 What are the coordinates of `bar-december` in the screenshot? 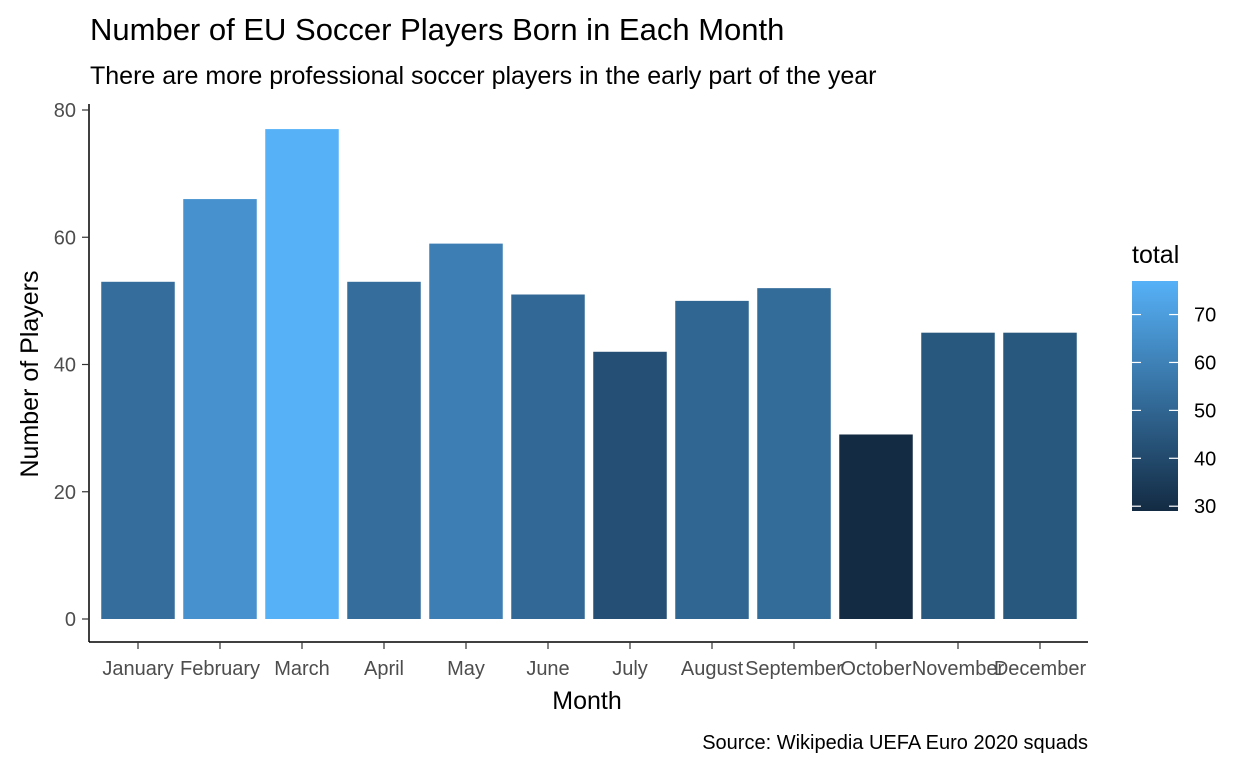 It's located at (1040, 475).